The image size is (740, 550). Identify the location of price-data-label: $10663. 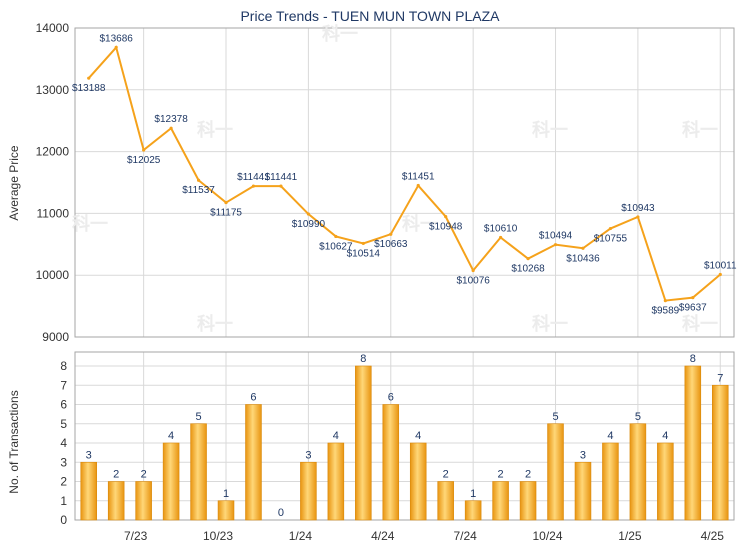
(391, 244).